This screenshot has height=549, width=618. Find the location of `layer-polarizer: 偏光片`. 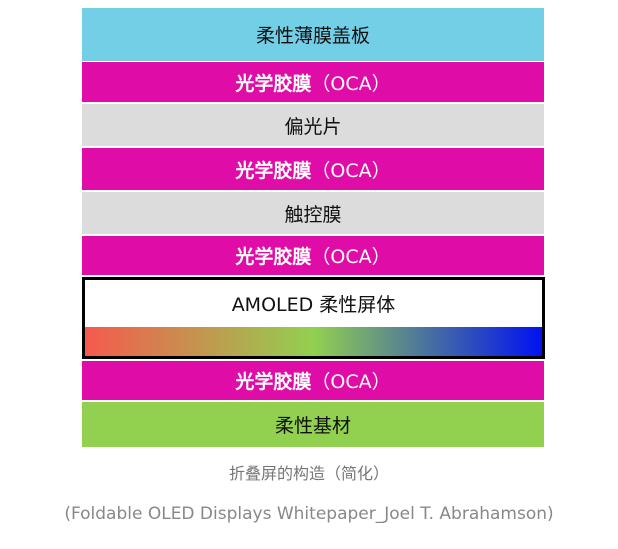

layer-polarizer: 偏光片 is located at coordinates (313, 125).